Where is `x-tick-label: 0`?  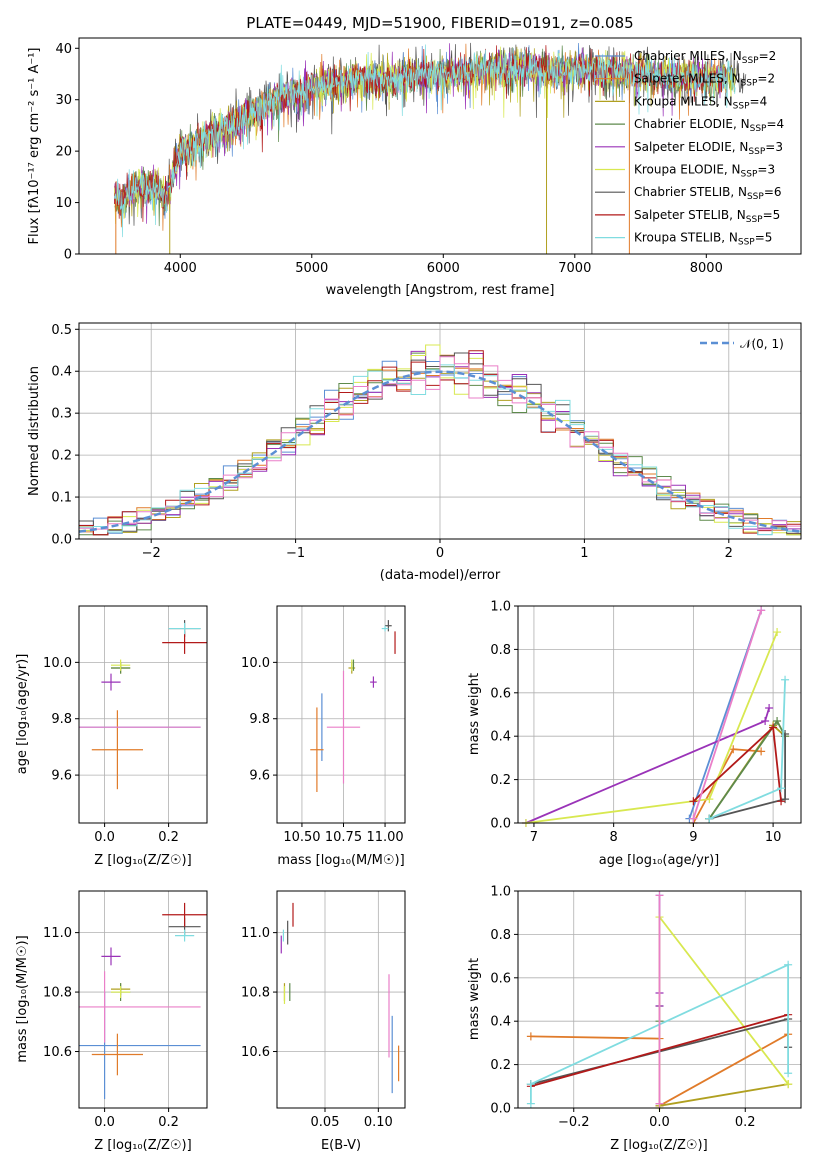 x-tick-label: 0 is located at coordinates (440, 553).